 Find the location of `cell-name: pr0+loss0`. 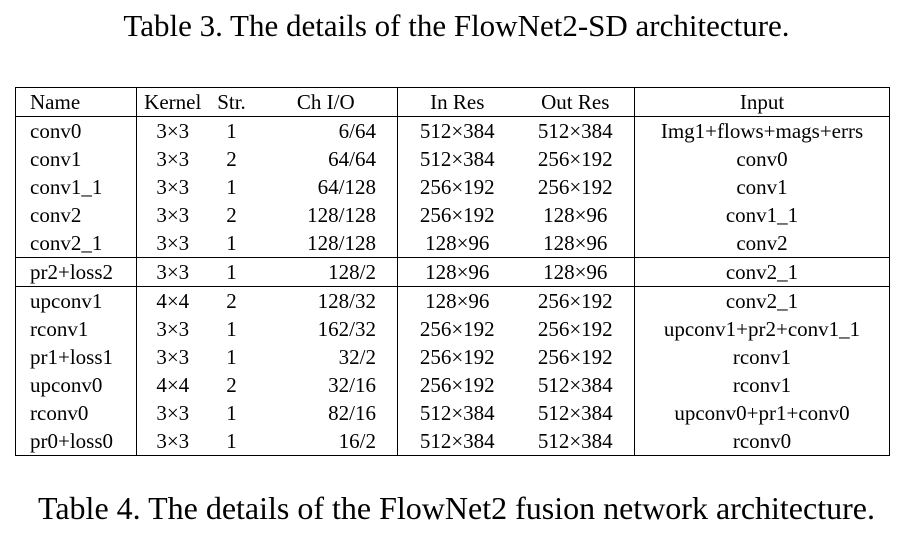

cell-name: pr0+loss0 is located at coordinates (76, 441).